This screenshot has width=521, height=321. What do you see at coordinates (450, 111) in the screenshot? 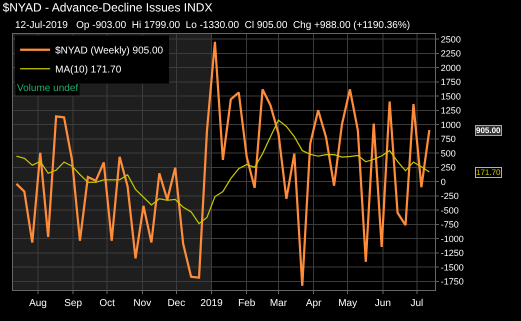
I see `y-tick-label: 1250` at bounding box center [450, 111].